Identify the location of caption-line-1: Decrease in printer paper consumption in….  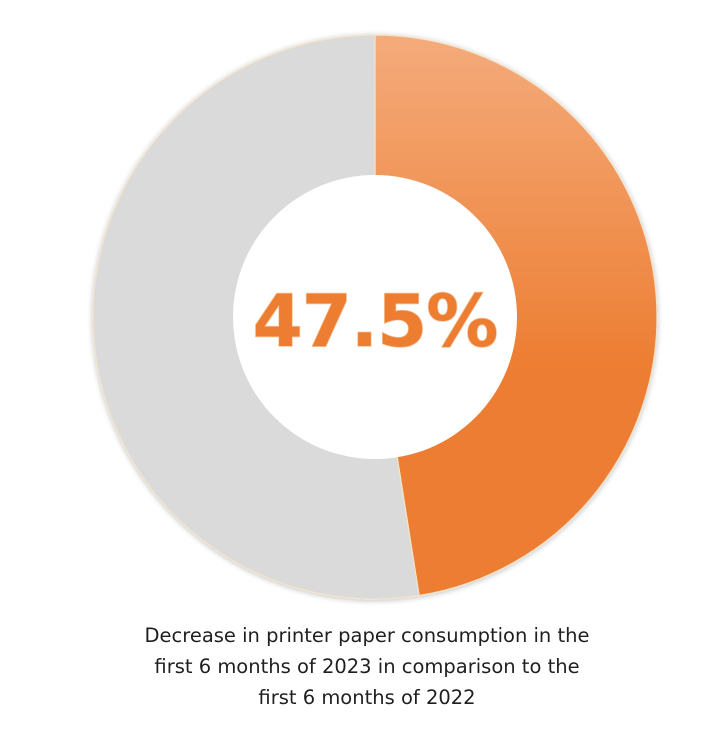
(367, 635).